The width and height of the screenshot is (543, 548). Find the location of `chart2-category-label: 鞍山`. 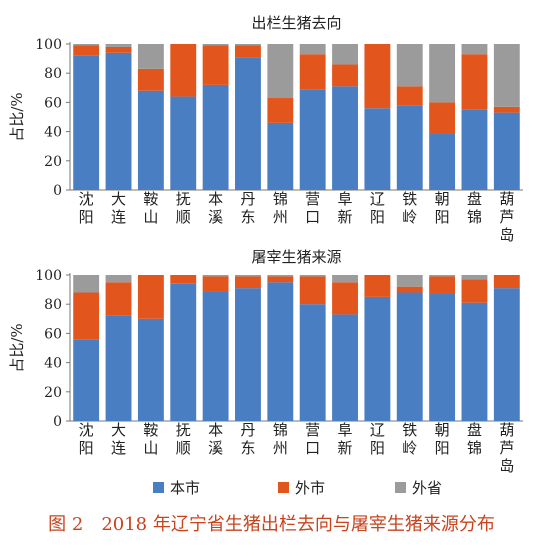

chart2-category-label: 鞍山 is located at coordinates (150, 439).